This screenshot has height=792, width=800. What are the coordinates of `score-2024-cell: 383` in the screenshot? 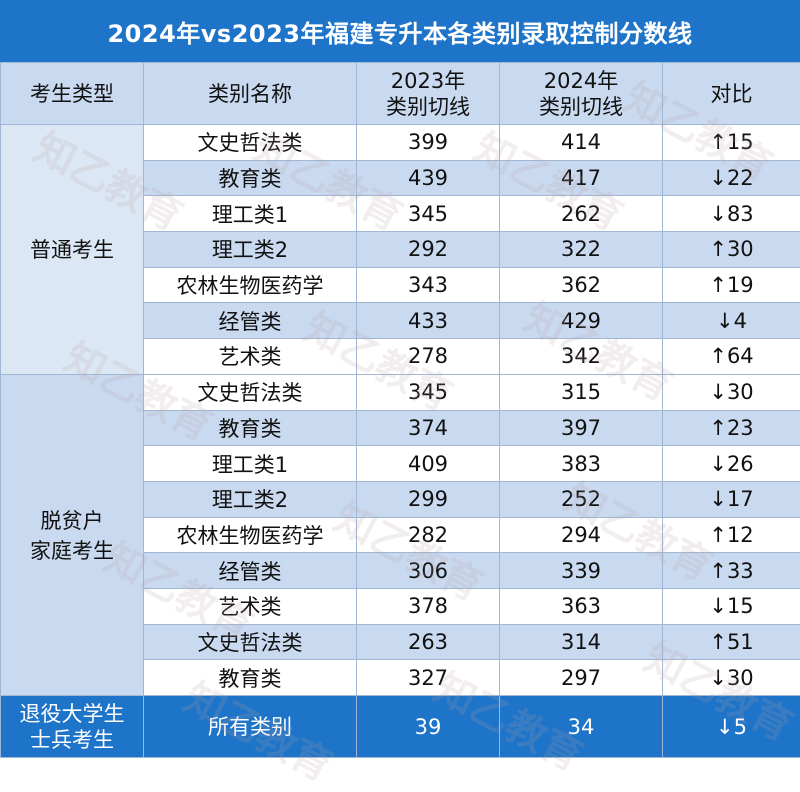 It's located at (581, 464).